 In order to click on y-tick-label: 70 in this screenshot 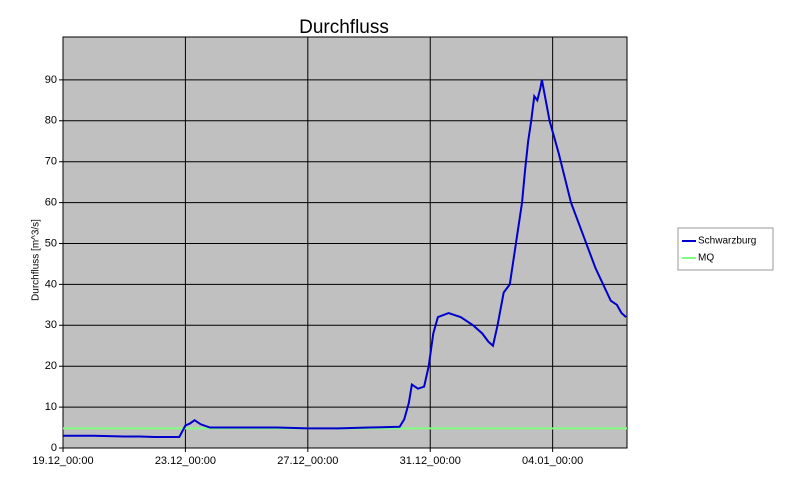, I will do `click(51, 162)`.